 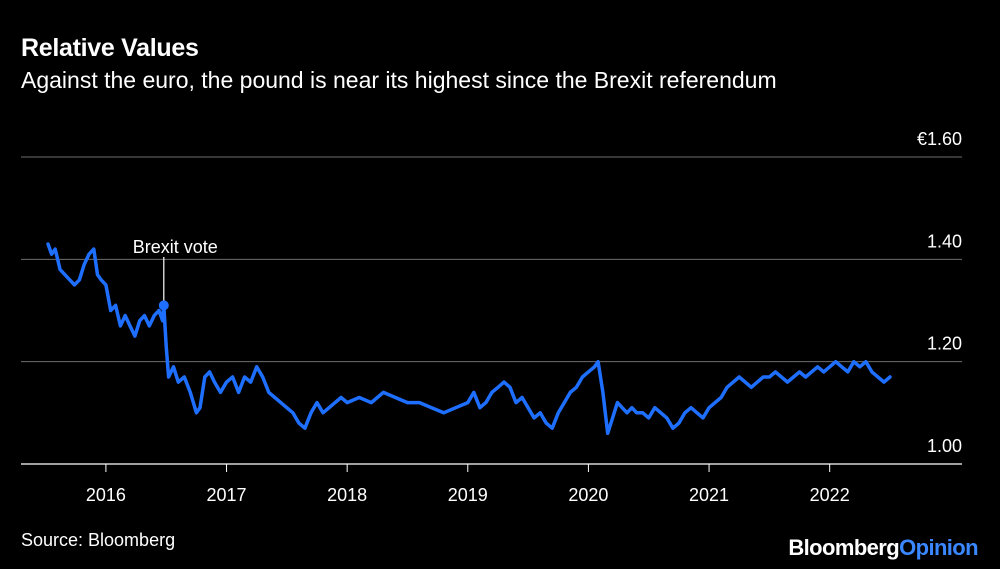 What do you see at coordinates (944, 241) in the screenshot?
I see `y-tick-label: 1.40` at bounding box center [944, 241].